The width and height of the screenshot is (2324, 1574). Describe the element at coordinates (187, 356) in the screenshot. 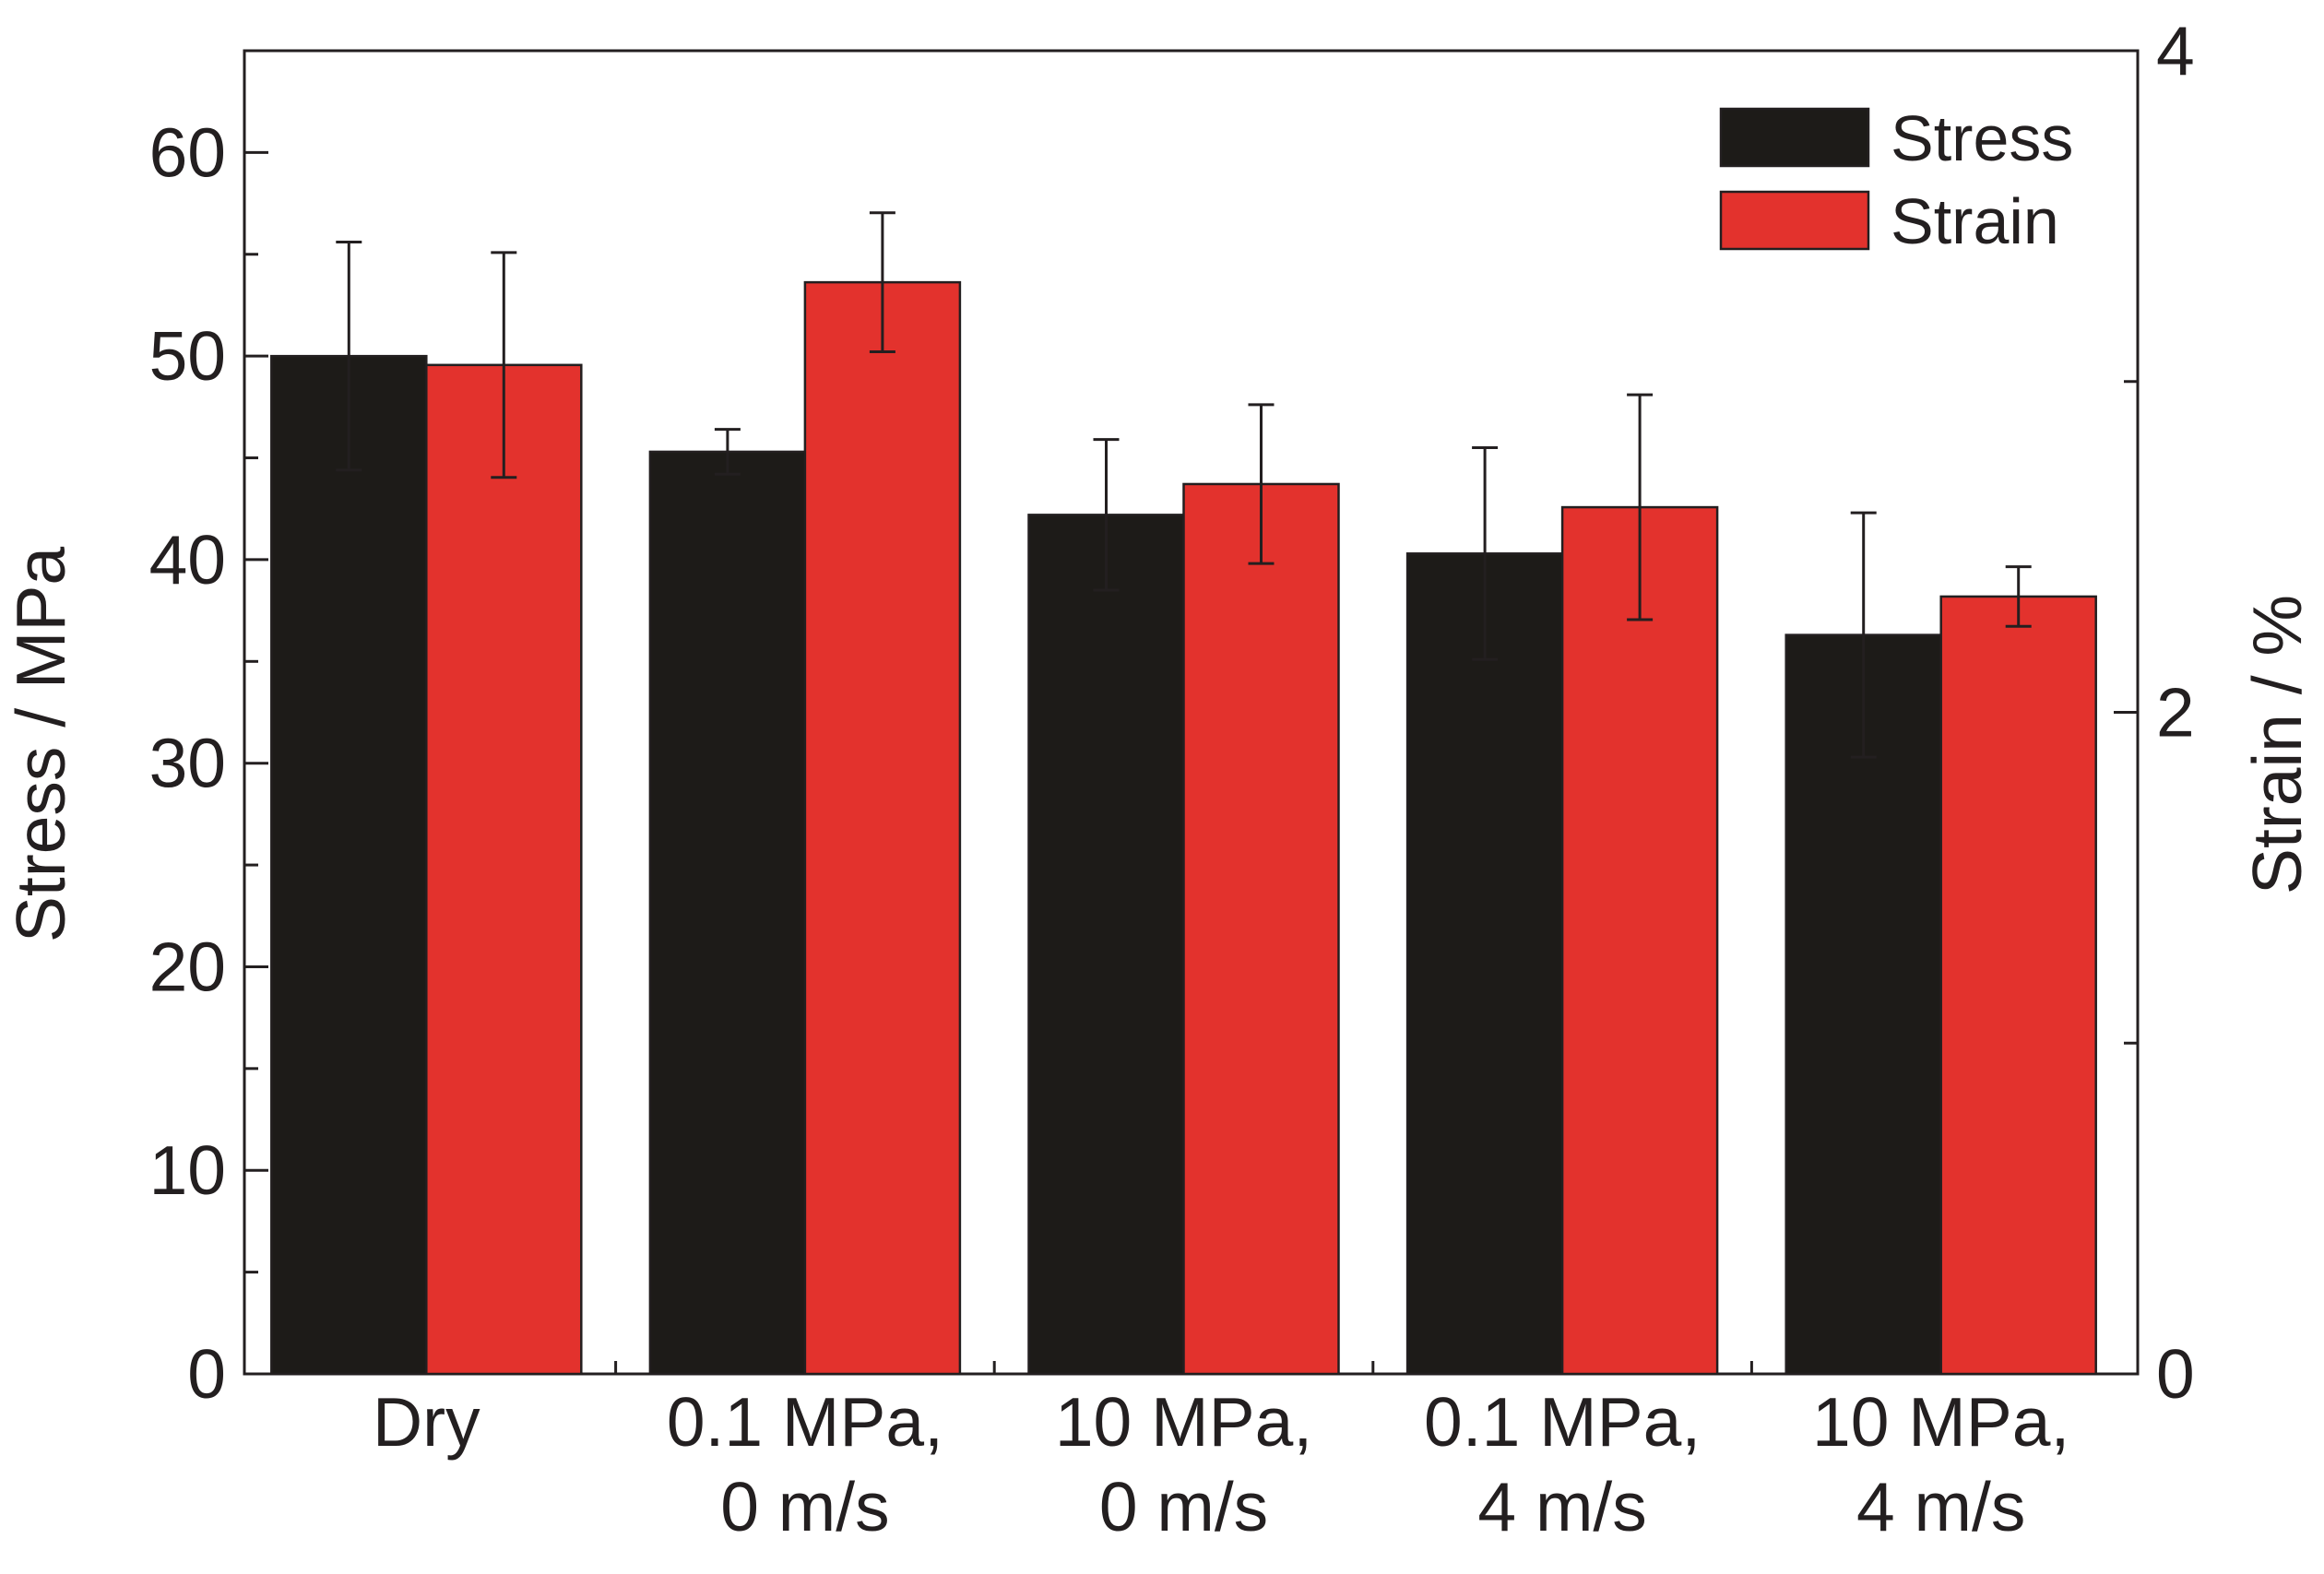

I see `y-tick-label-50: 50` at that location.